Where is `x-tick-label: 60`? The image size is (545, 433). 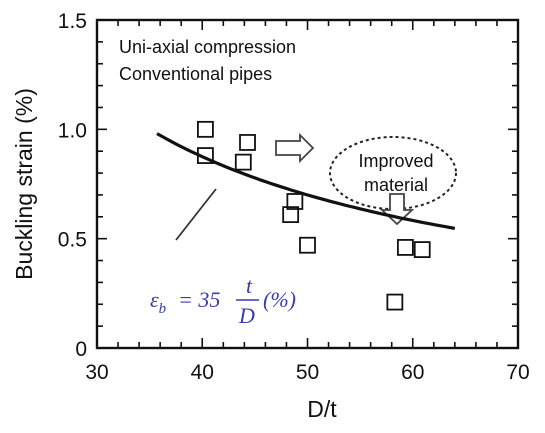
x-tick-label: 60 is located at coordinates (412, 372).